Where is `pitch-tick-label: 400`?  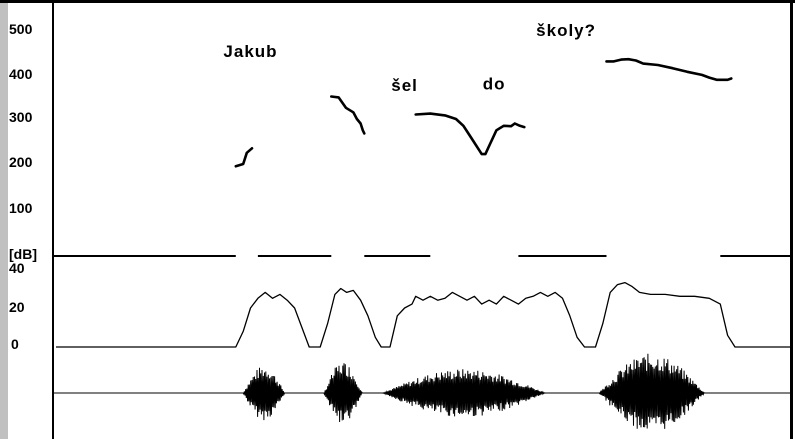 pitch-tick-label: 400 is located at coordinates (21, 74).